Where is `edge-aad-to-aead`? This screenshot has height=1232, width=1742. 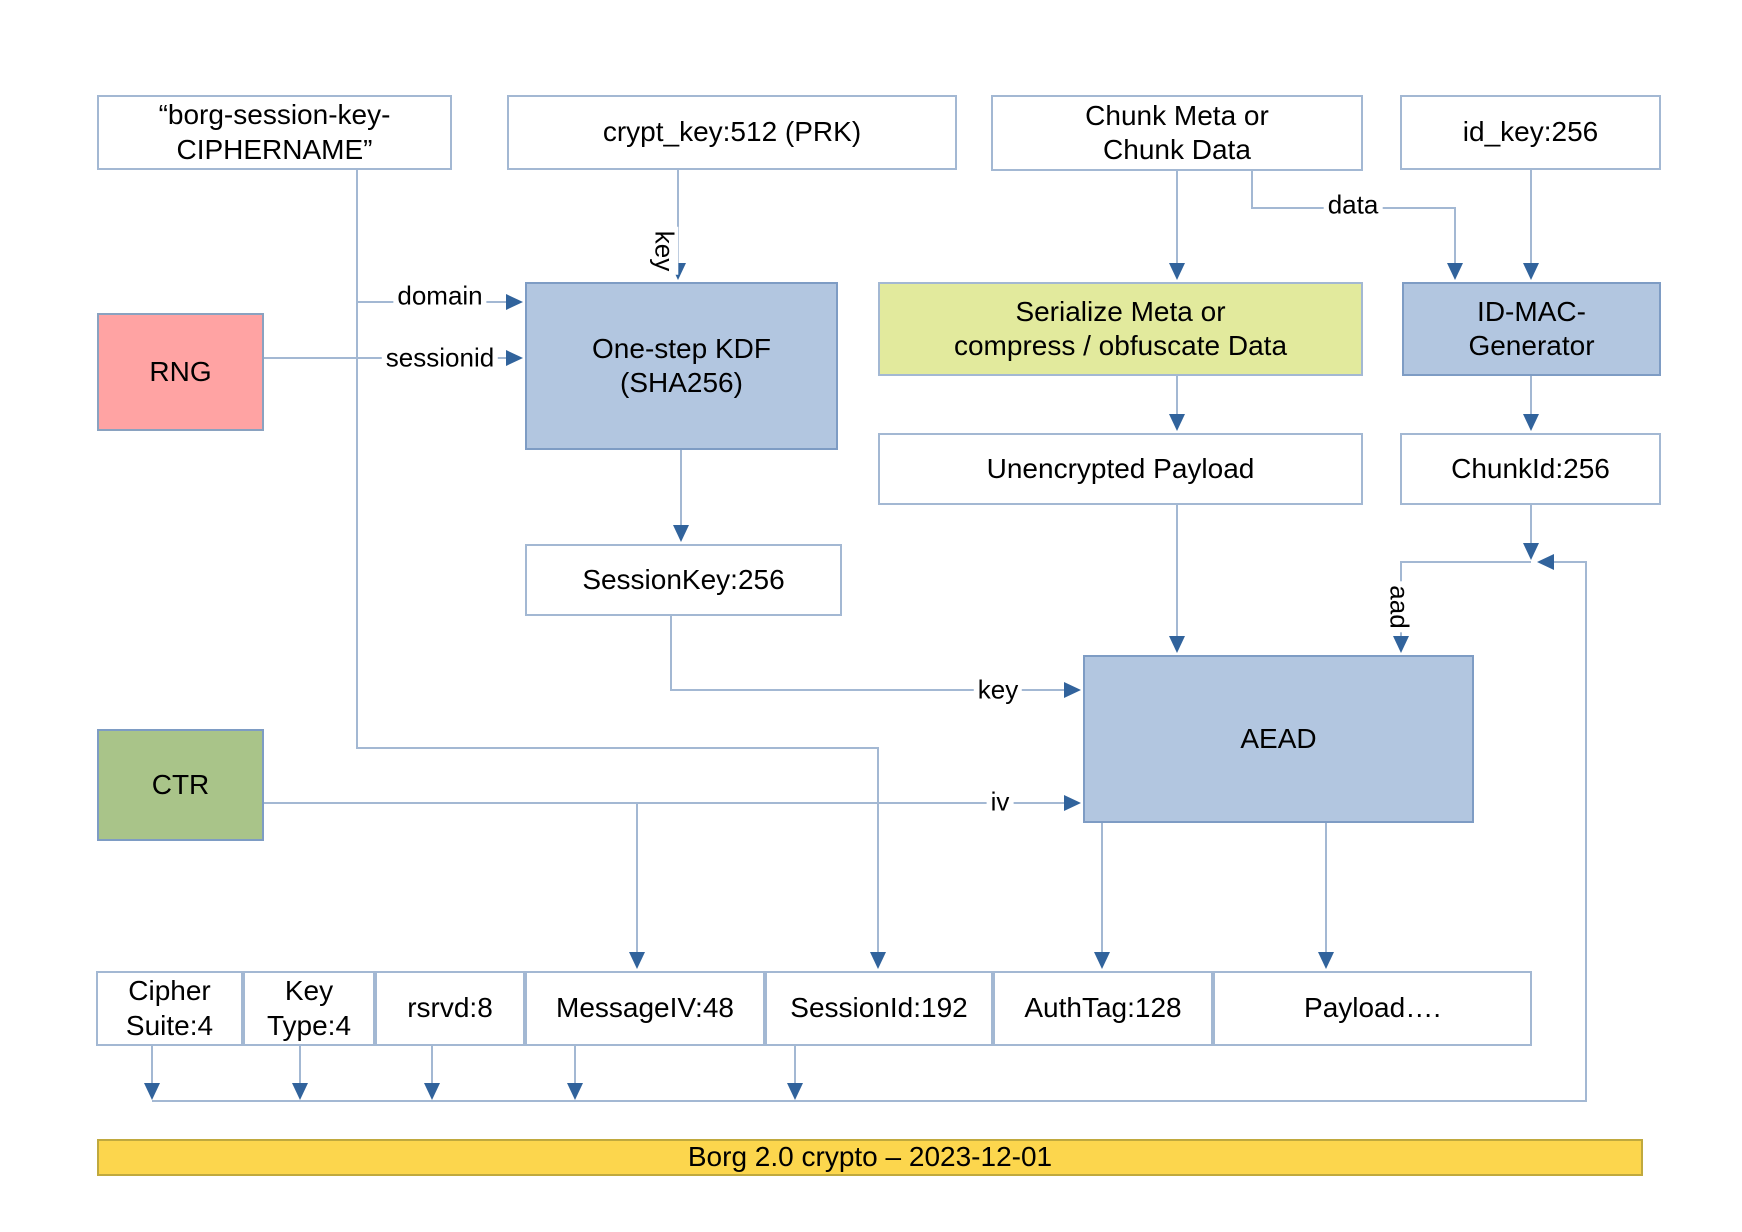 edge-aad-to-aead is located at coordinates (1465, 599).